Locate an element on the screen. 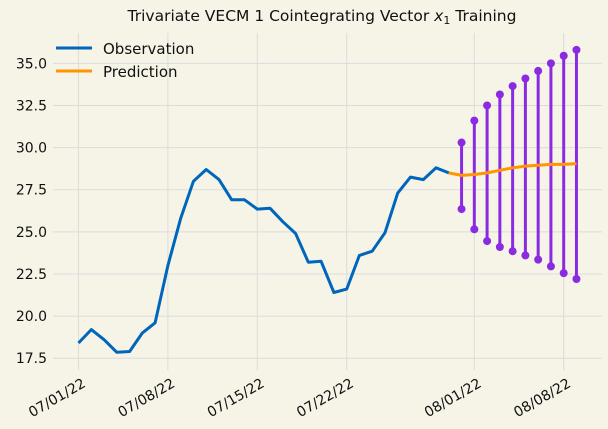  x-tick-label: 07/08/22 is located at coordinates (146, 398).